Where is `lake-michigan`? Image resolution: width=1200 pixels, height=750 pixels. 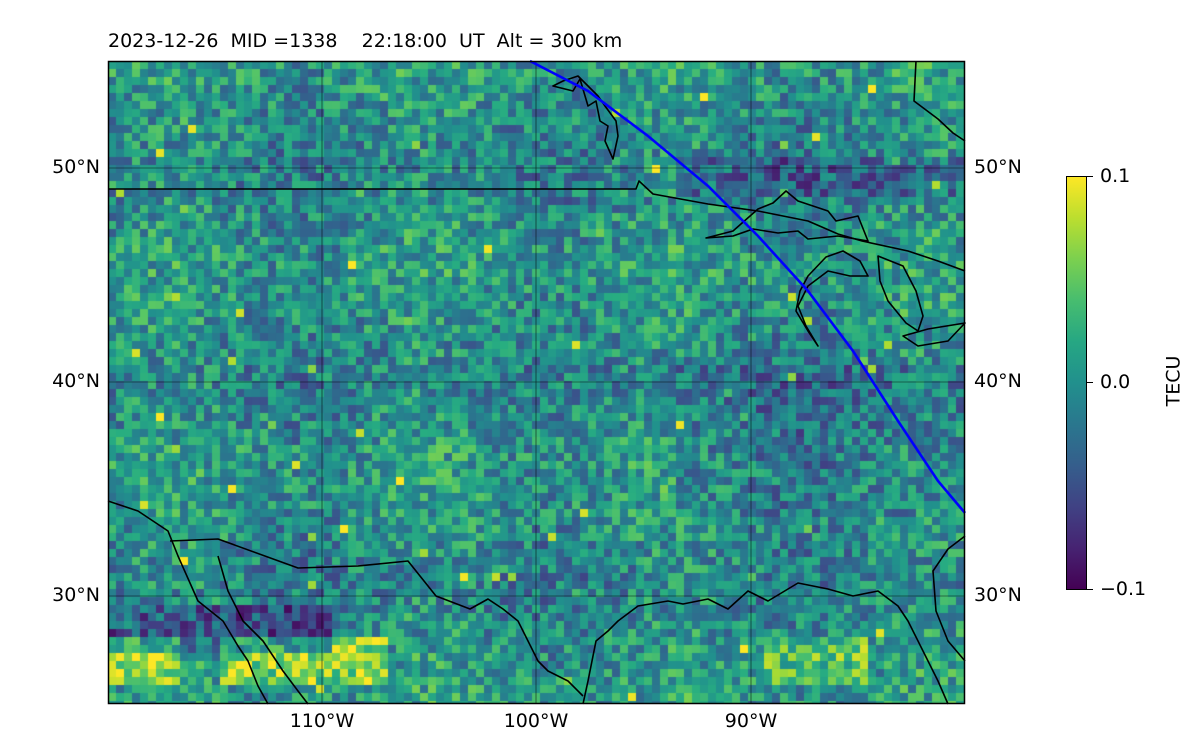
lake-michigan is located at coordinates (832, 298).